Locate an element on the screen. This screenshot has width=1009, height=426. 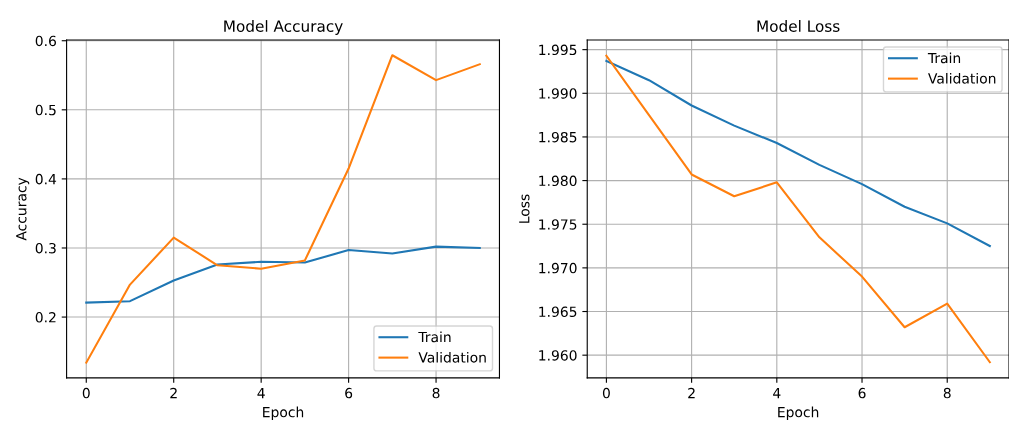
y-tick-label: 1.960 is located at coordinates (558, 355).